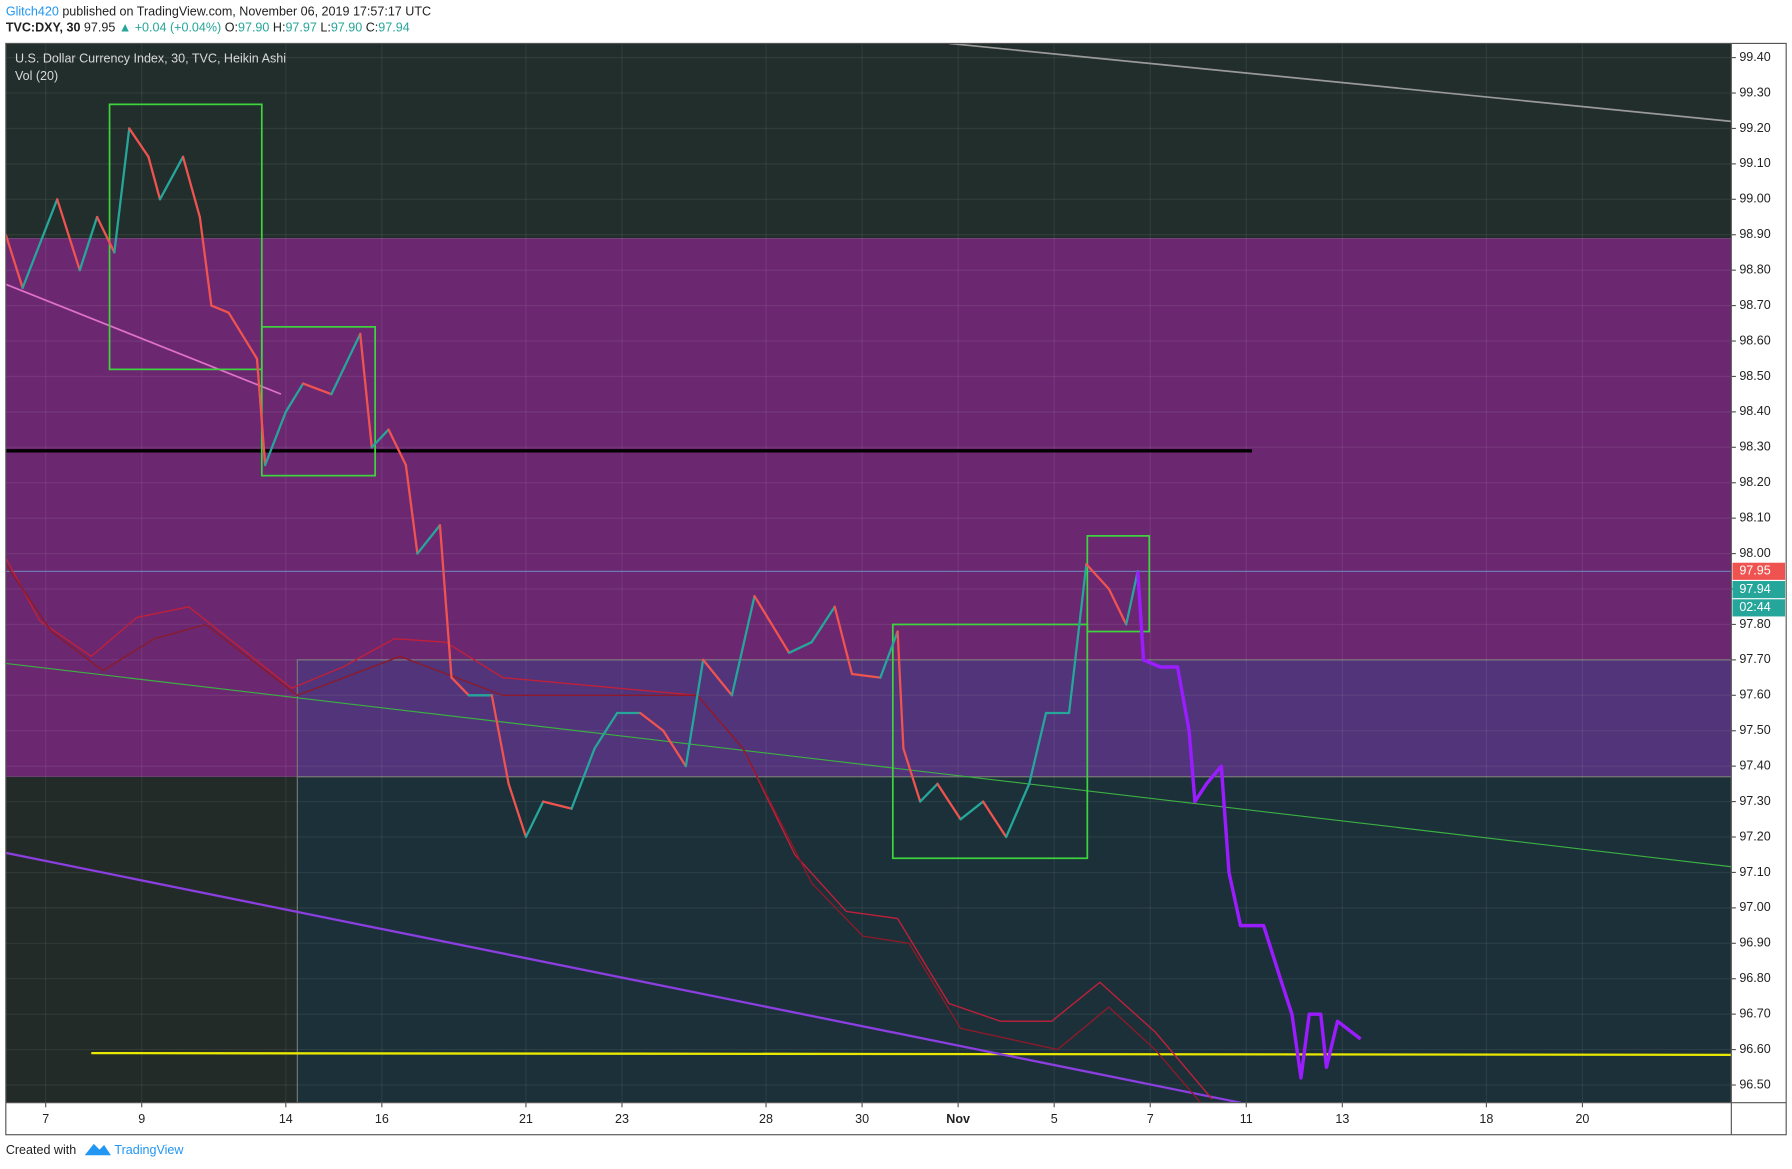 This screenshot has height=1169, width=1792. What do you see at coordinates (97, 1149) in the screenshot?
I see `brand-logo` at bounding box center [97, 1149].